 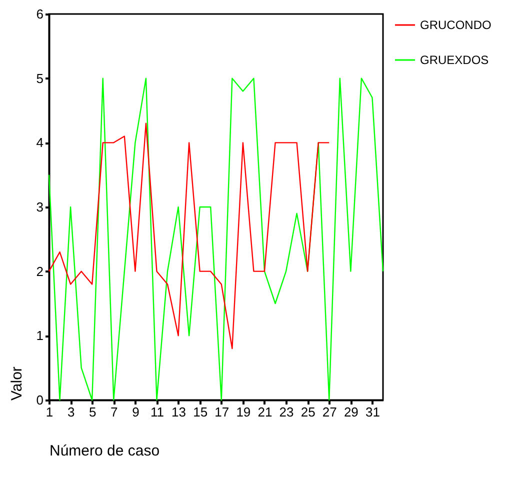 I want to click on x-tick-label: 23, so click(x=286, y=412).